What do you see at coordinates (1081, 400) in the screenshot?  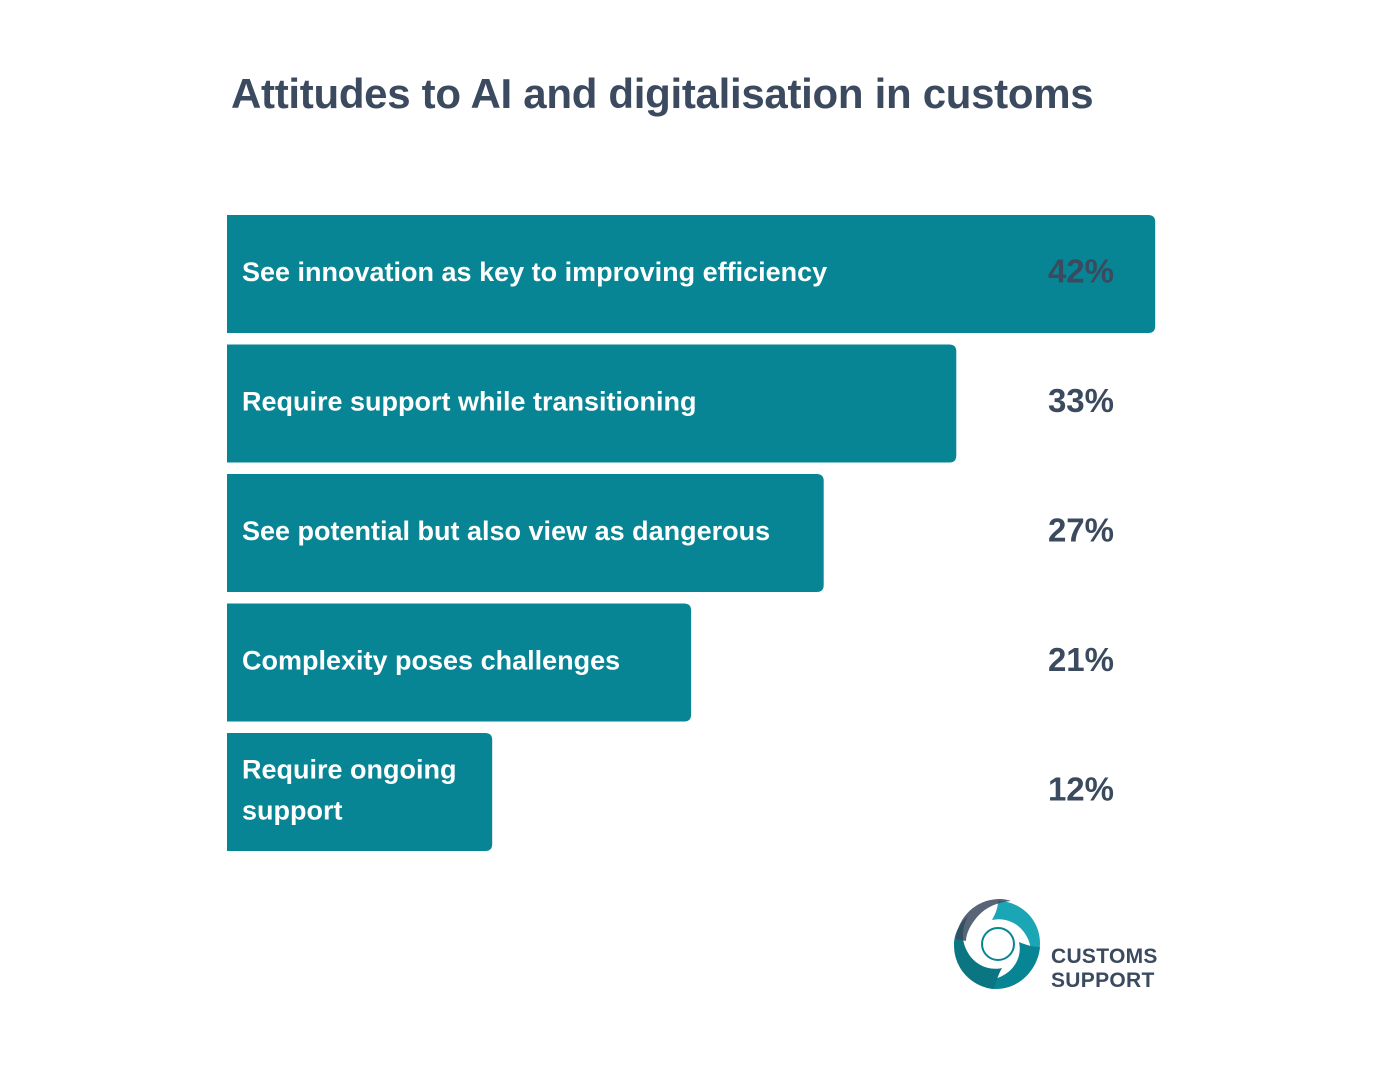 I see `value-label: 33%` at bounding box center [1081, 400].